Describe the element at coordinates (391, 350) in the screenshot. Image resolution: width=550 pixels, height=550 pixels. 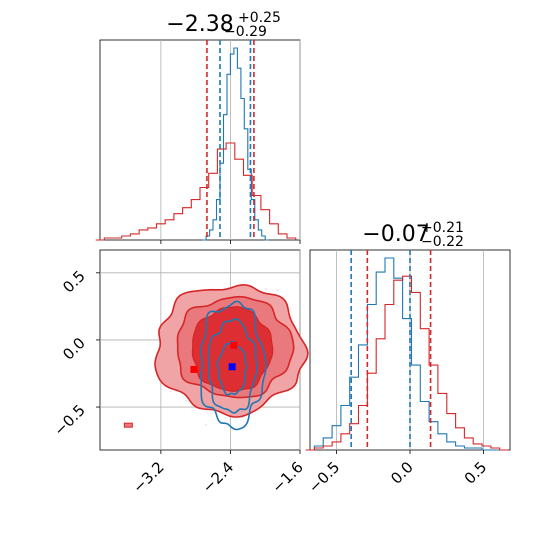
I see `bottom-right-quantile-lines` at that location.